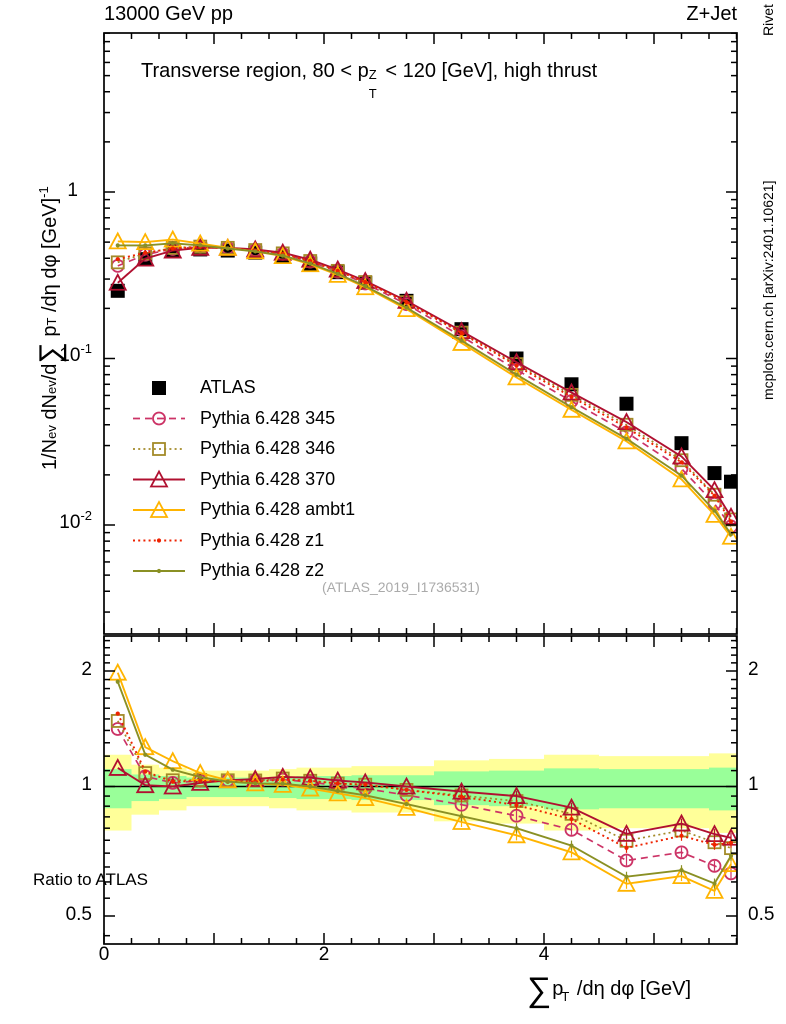 The image size is (786, 1024). What do you see at coordinates (278, 509) in the screenshot?
I see `legend-item-ambt1: Pythia 6.428 ambt1` at bounding box center [278, 509].